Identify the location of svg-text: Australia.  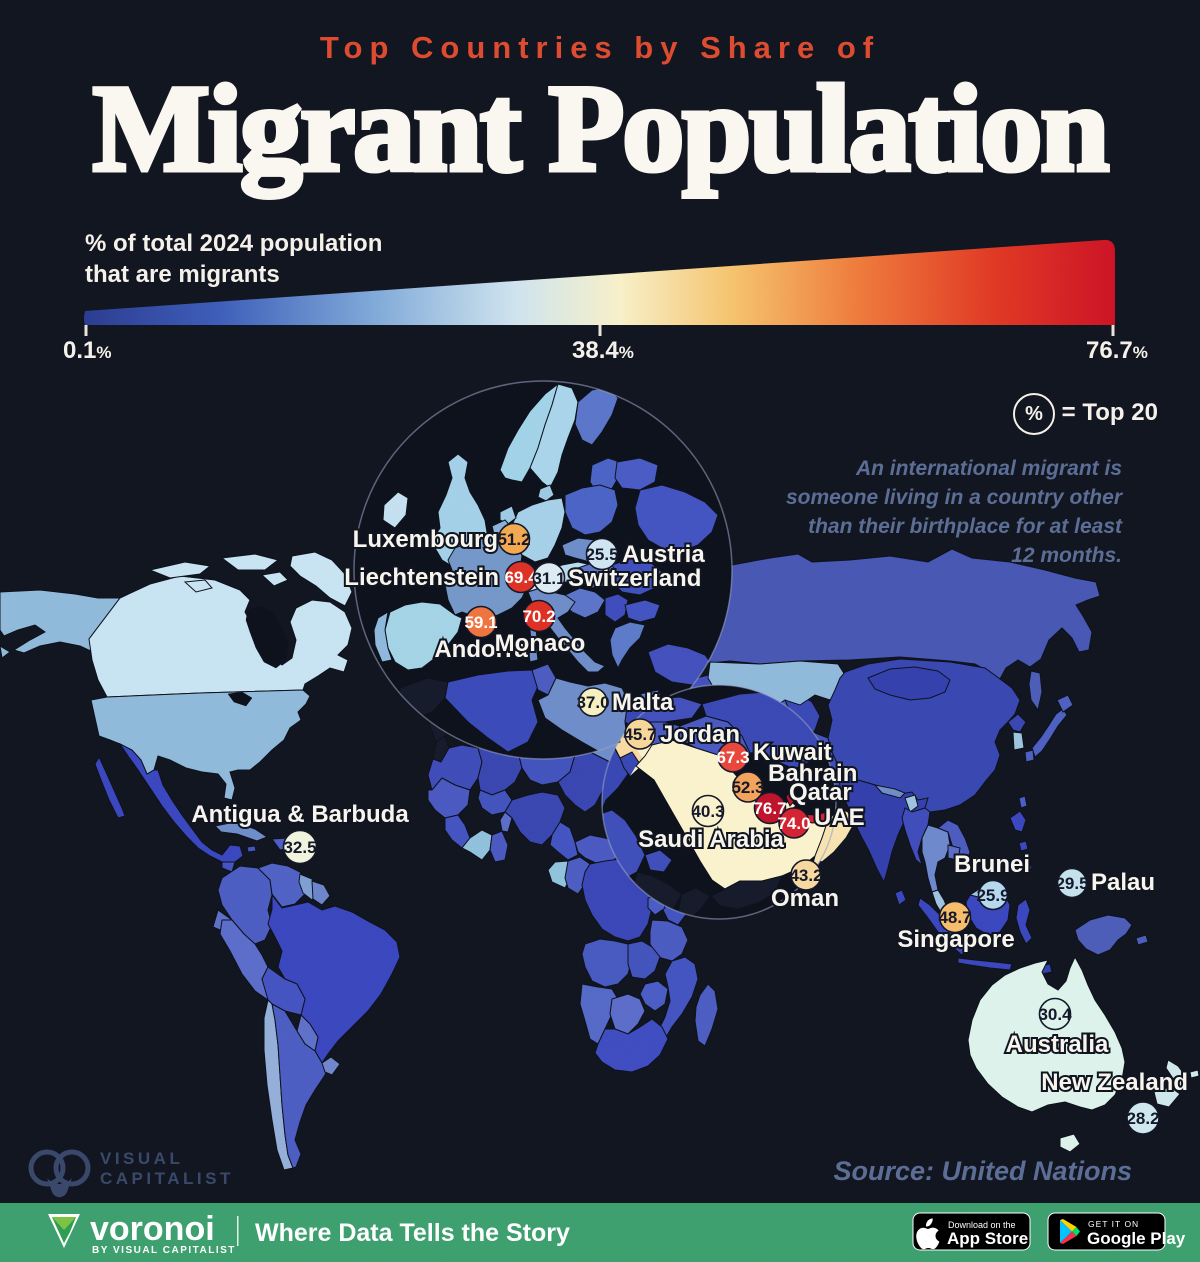
(1057, 1044).